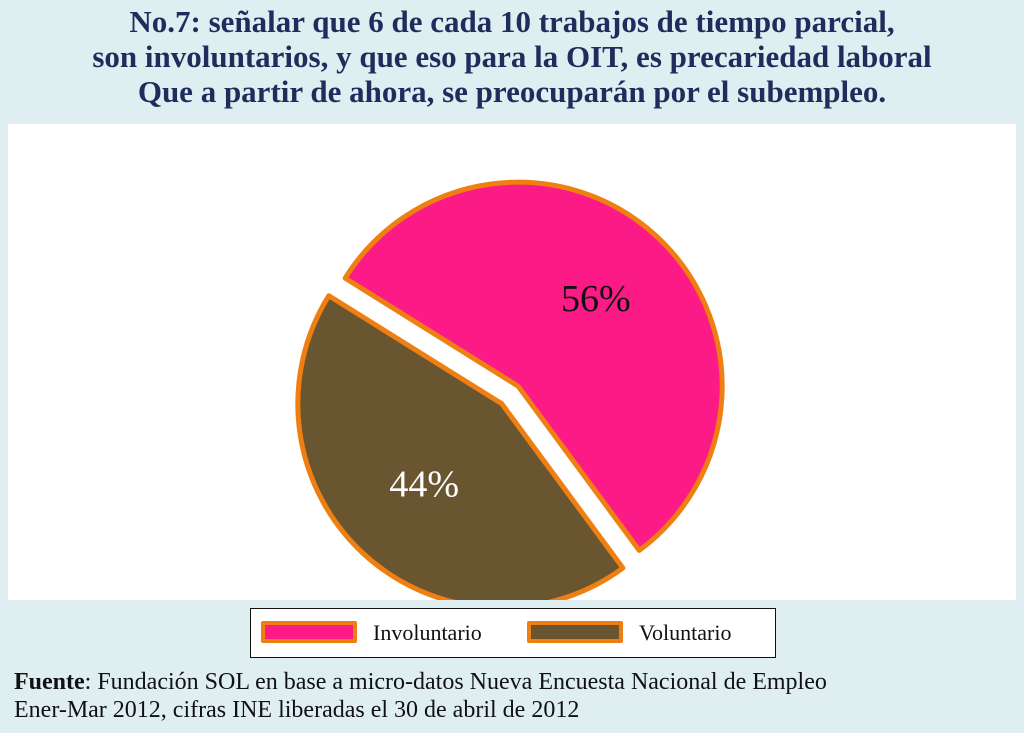 The image size is (1024, 733). What do you see at coordinates (575, 632) in the screenshot?
I see `legend-swatch-voluntario` at bounding box center [575, 632].